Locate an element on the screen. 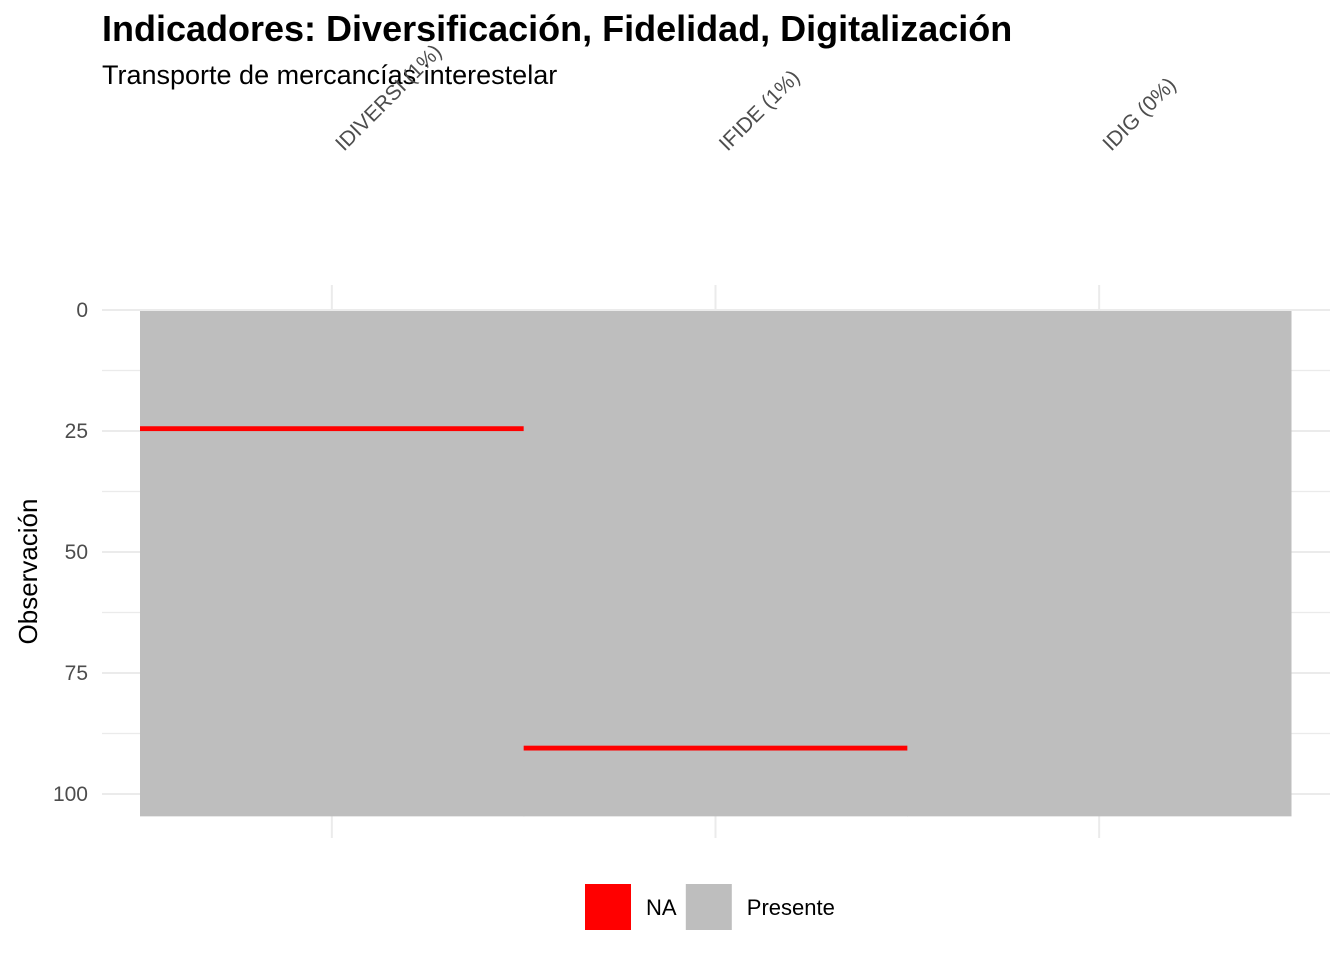 The width and height of the screenshot is (1344, 960). x-tick-label: IFIDE (1%) is located at coordinates (760, 111).